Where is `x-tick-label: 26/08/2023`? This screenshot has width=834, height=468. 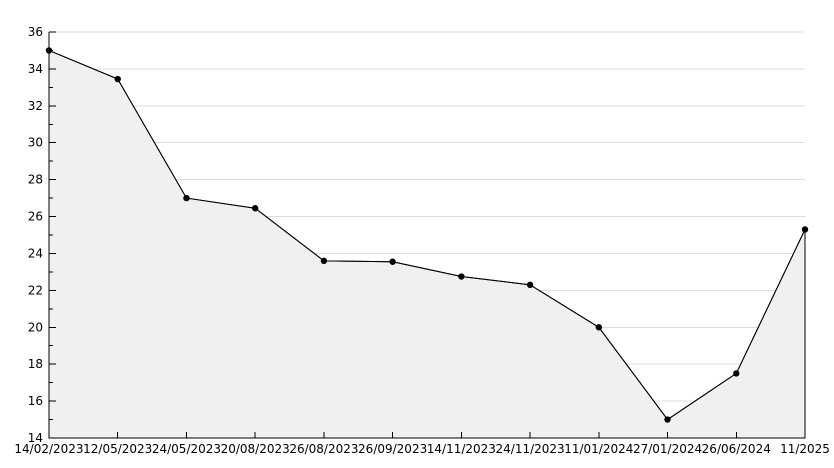
x-tick-label: 26/08/2023 is located at coordinates (323, 449).